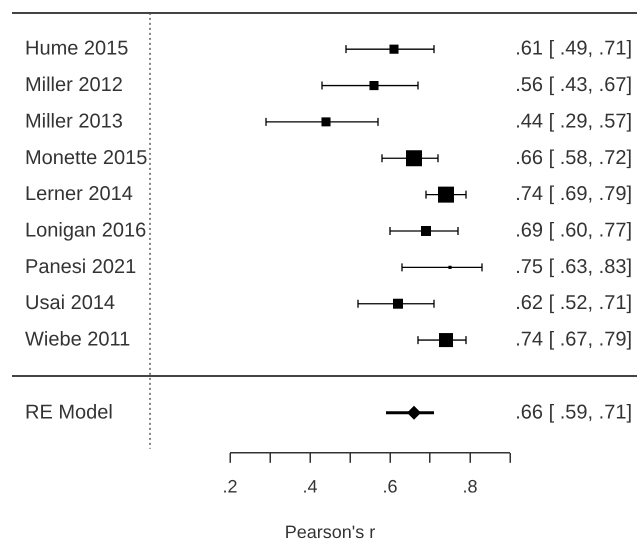 The image size is (637, 552). Describe the element at coordinates (80, 267) in the screenshot. I see `y-tick-label: Panesi 2021` at that location.